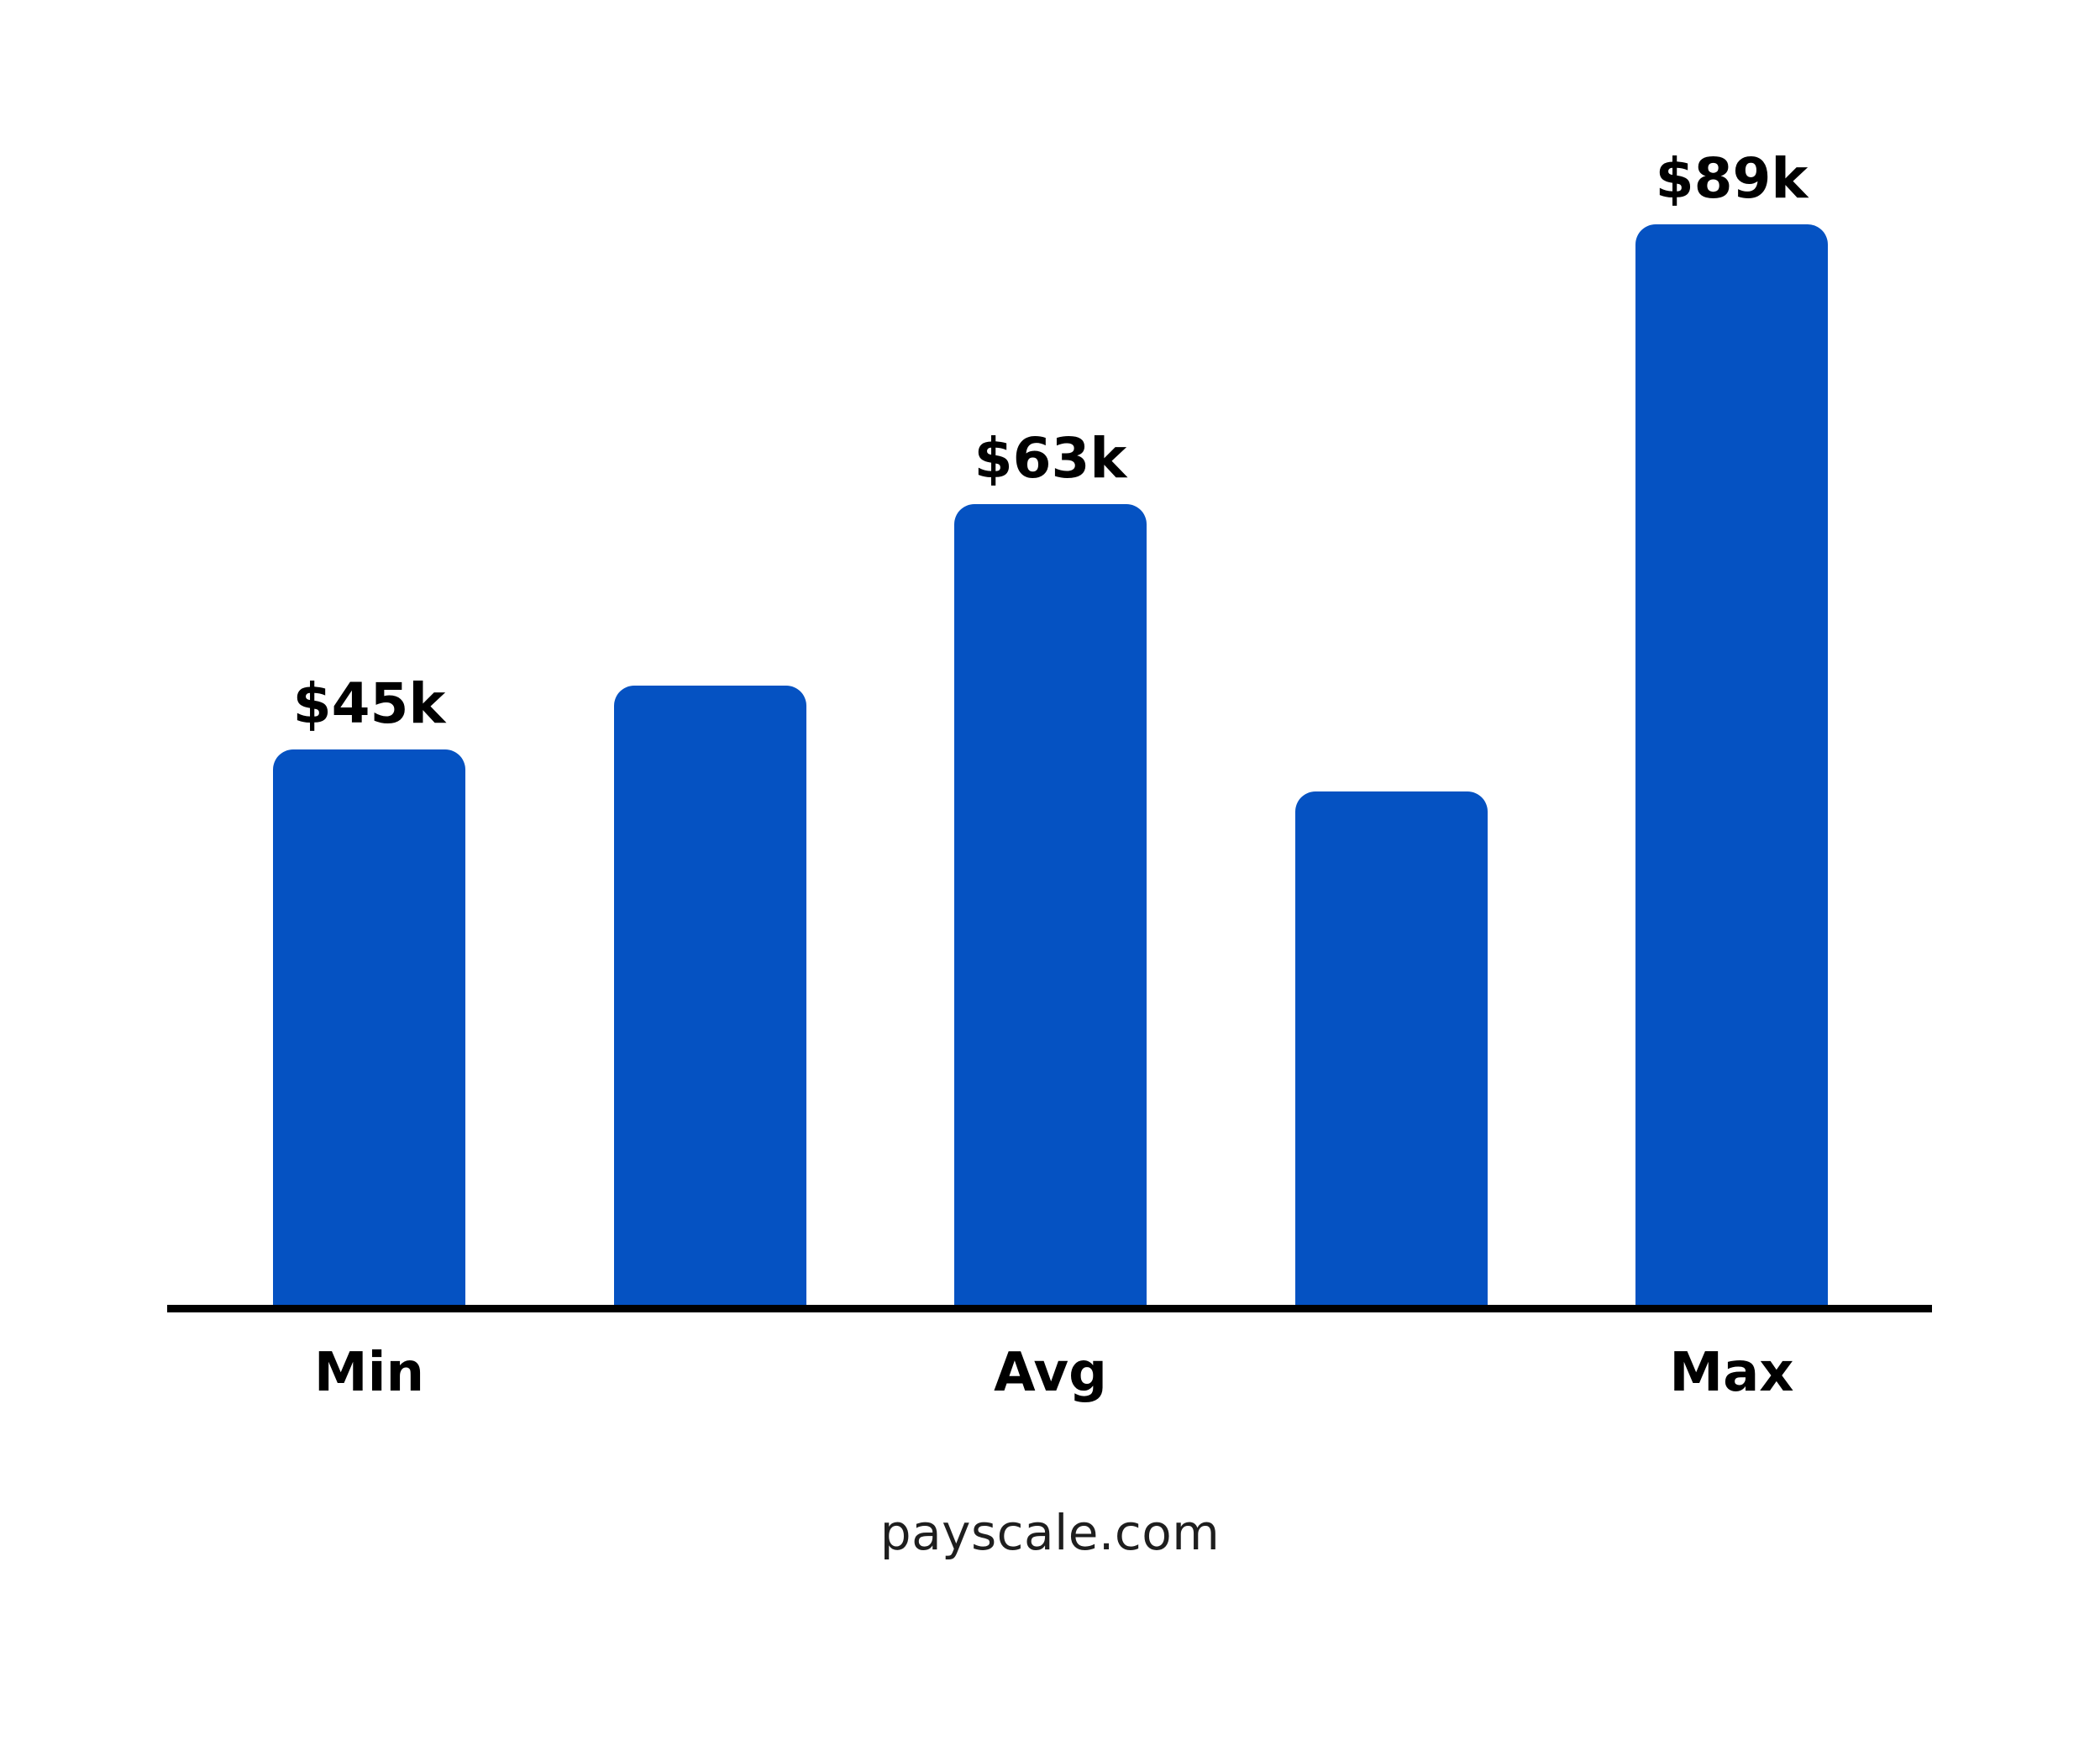 This screenshot has height=1751, width=2100. Describe the element at coordinates (1050, 459) in the screenshot. I see `bar-value-label-avg: $63k` at that location.